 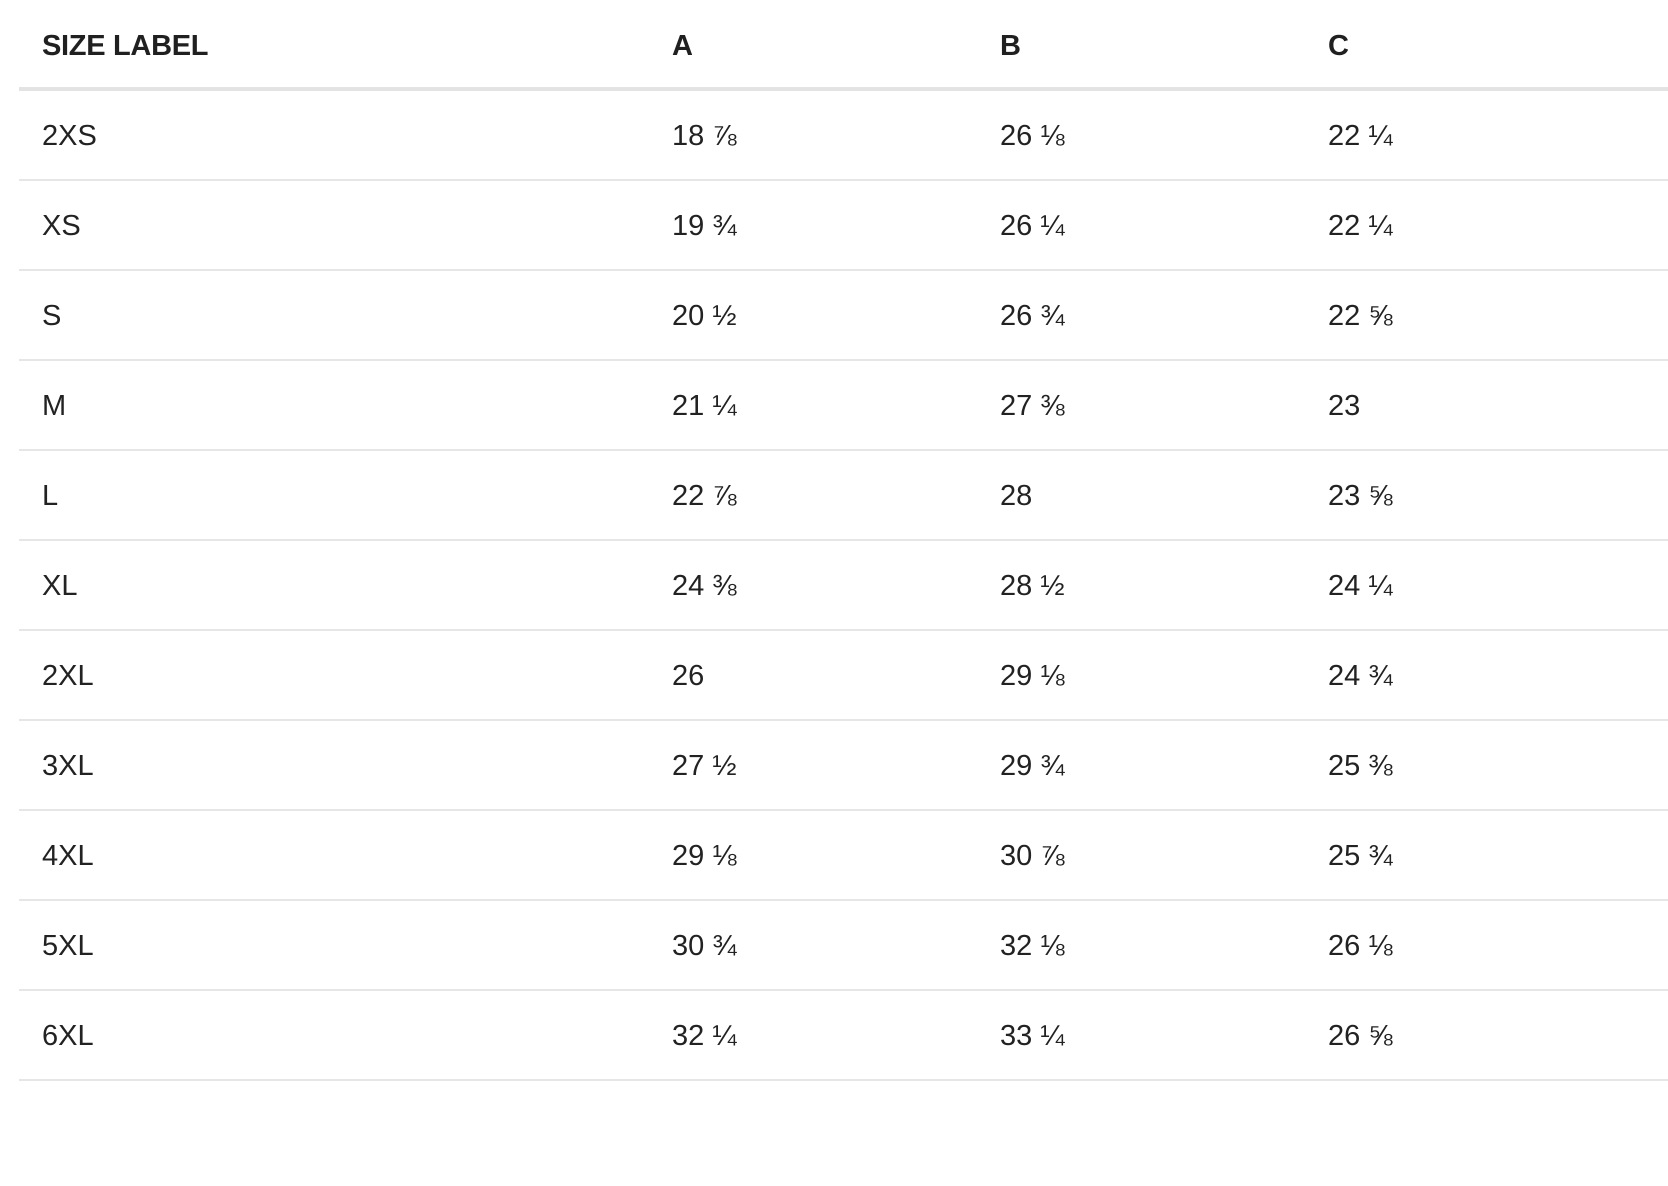 I want to click on table-row: XS 19 ¾ 26 ¼ 22 ¼, so click(x=843, y=226).